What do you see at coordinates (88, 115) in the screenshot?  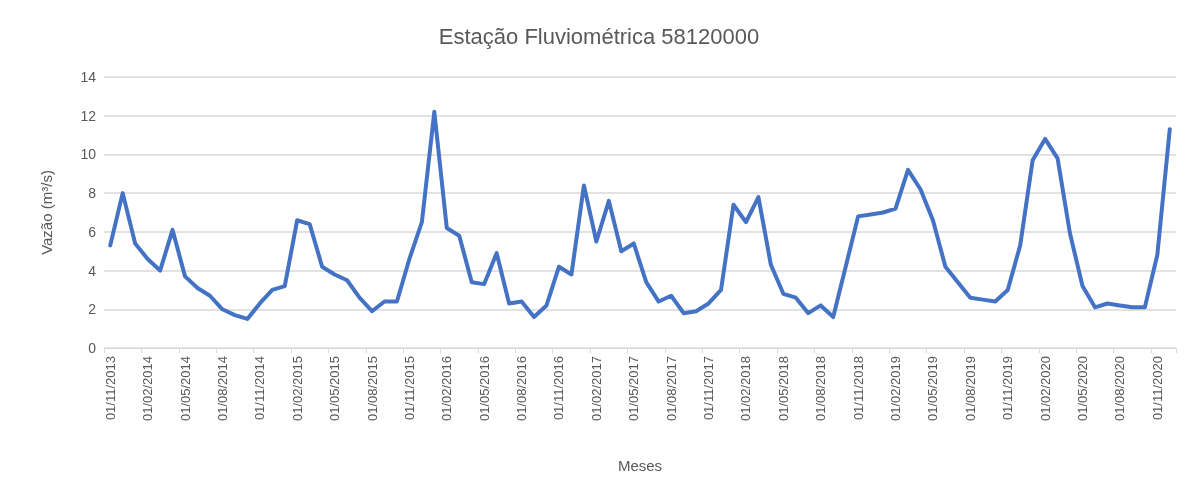 I see `y-tick-label: 12` at bounding box center [88, 115].